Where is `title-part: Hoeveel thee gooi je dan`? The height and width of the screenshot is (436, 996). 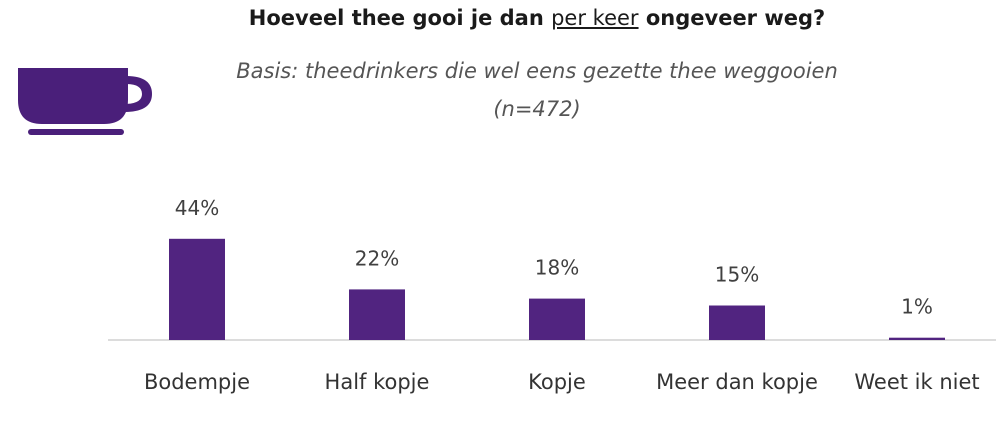
title-part: Hoeveel thee gooi je dan is located at coordinates (400, 18).